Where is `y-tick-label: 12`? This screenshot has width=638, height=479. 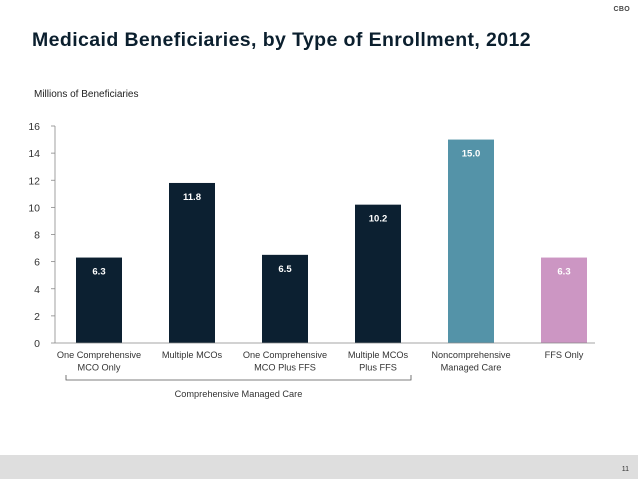 y-tick-label: 12 is located at coordinates (34, 181).